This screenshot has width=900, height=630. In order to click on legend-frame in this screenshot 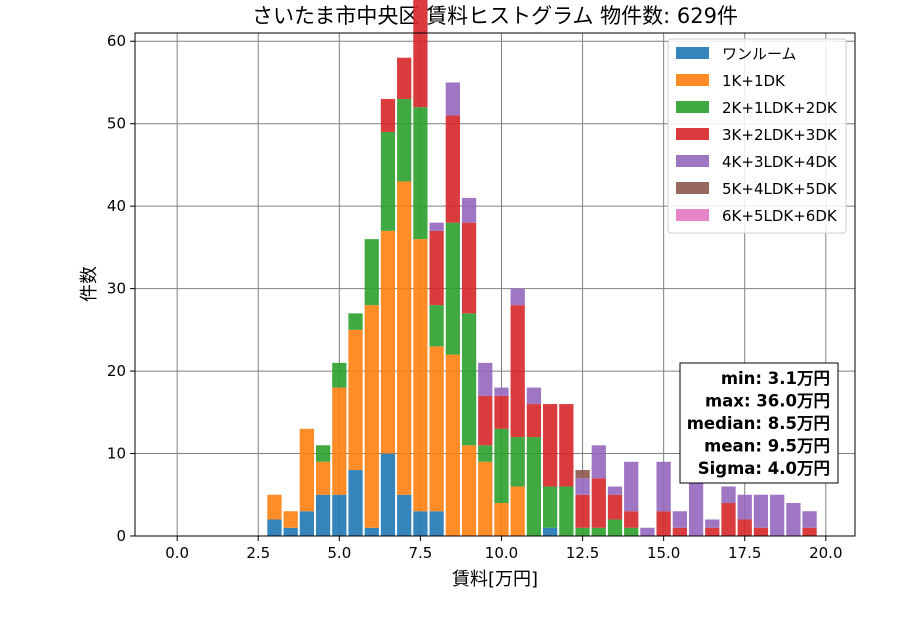, I will do `click(757, 136)`.